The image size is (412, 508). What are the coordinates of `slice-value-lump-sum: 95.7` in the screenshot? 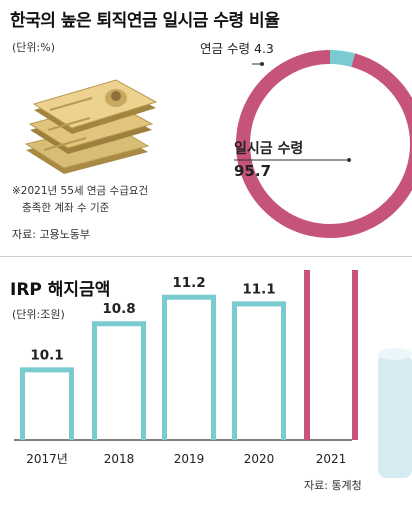 It's located at (252, 171).